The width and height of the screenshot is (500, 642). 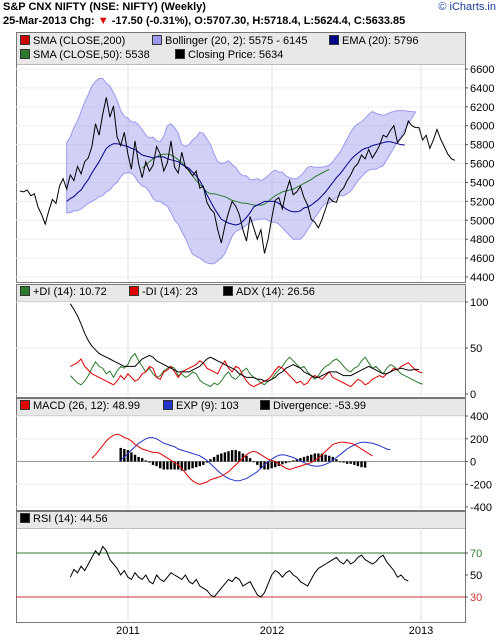 I want to click on legend-exp9: EXP (9): 103, so click(x=201, y=406).